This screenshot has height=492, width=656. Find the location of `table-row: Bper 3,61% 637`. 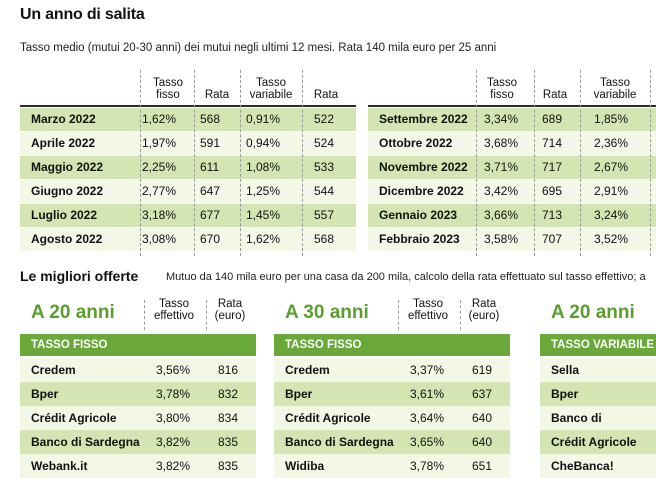

table-row: Bper 3,61% 637 is located at coordinates (392, 394).